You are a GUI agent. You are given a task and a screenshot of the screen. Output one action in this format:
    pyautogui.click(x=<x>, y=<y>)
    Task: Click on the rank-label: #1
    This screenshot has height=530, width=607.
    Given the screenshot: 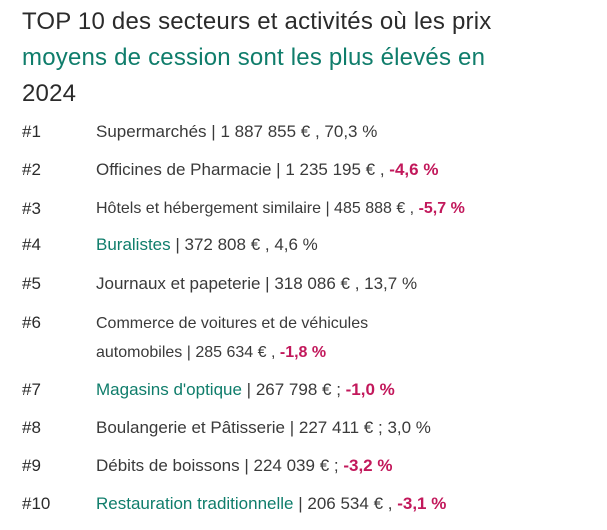 What is the action you would take?
    pyautogui.click(x=31, y=131)
    